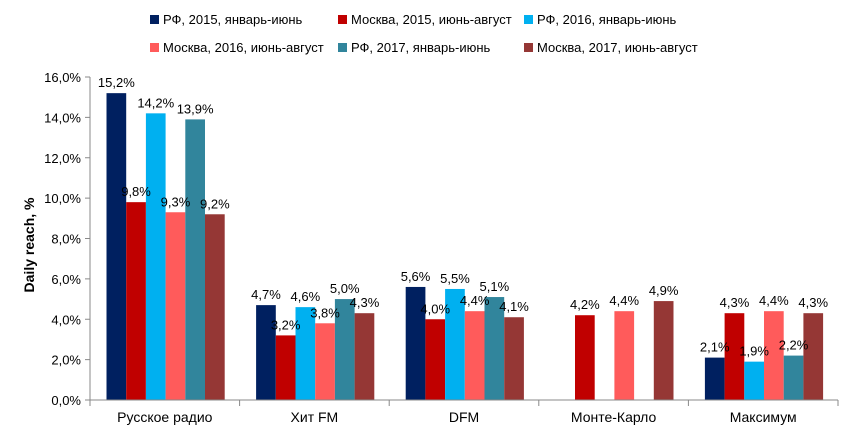 The height and width of the screenshot is (437, 850). What do you see at coordinates (195, 108) in the screenshot?
I see `data-label: 13,9%` at bounding box center [195, 108].